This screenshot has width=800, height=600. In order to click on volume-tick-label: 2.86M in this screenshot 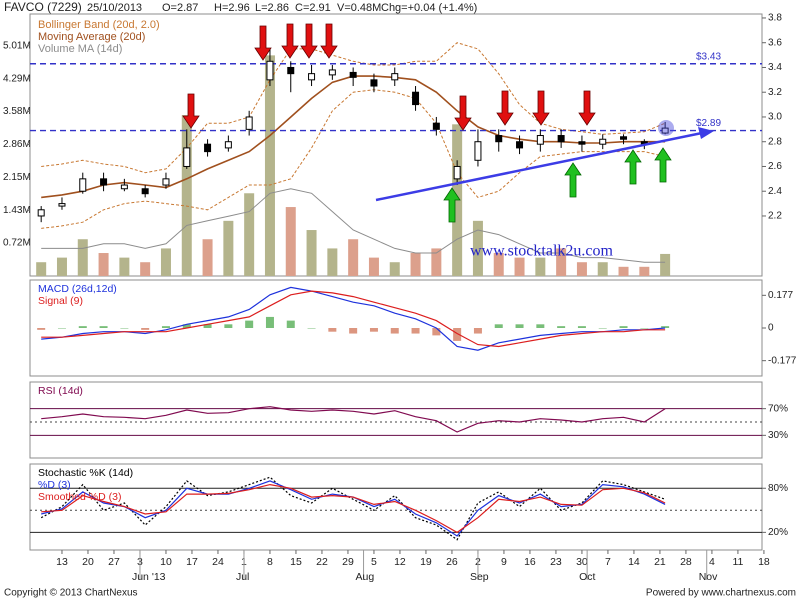, I will do `click(17, 144)`.